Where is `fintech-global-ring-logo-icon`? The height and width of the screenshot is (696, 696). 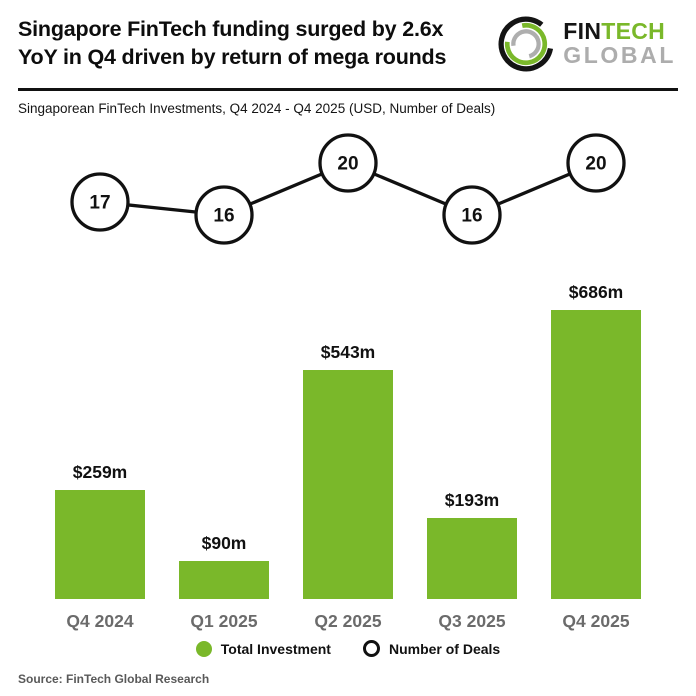 fintech-global-ring-logo-icon is located at coordinates (526, 44).